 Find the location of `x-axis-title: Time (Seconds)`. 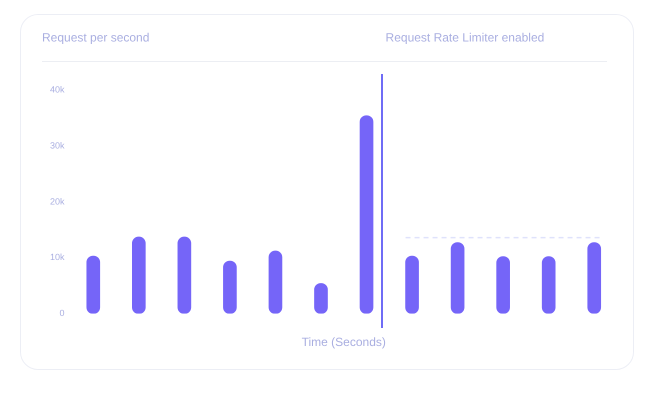

x-axis-title: Time (Seconds) is located at coordinates (344, 342).